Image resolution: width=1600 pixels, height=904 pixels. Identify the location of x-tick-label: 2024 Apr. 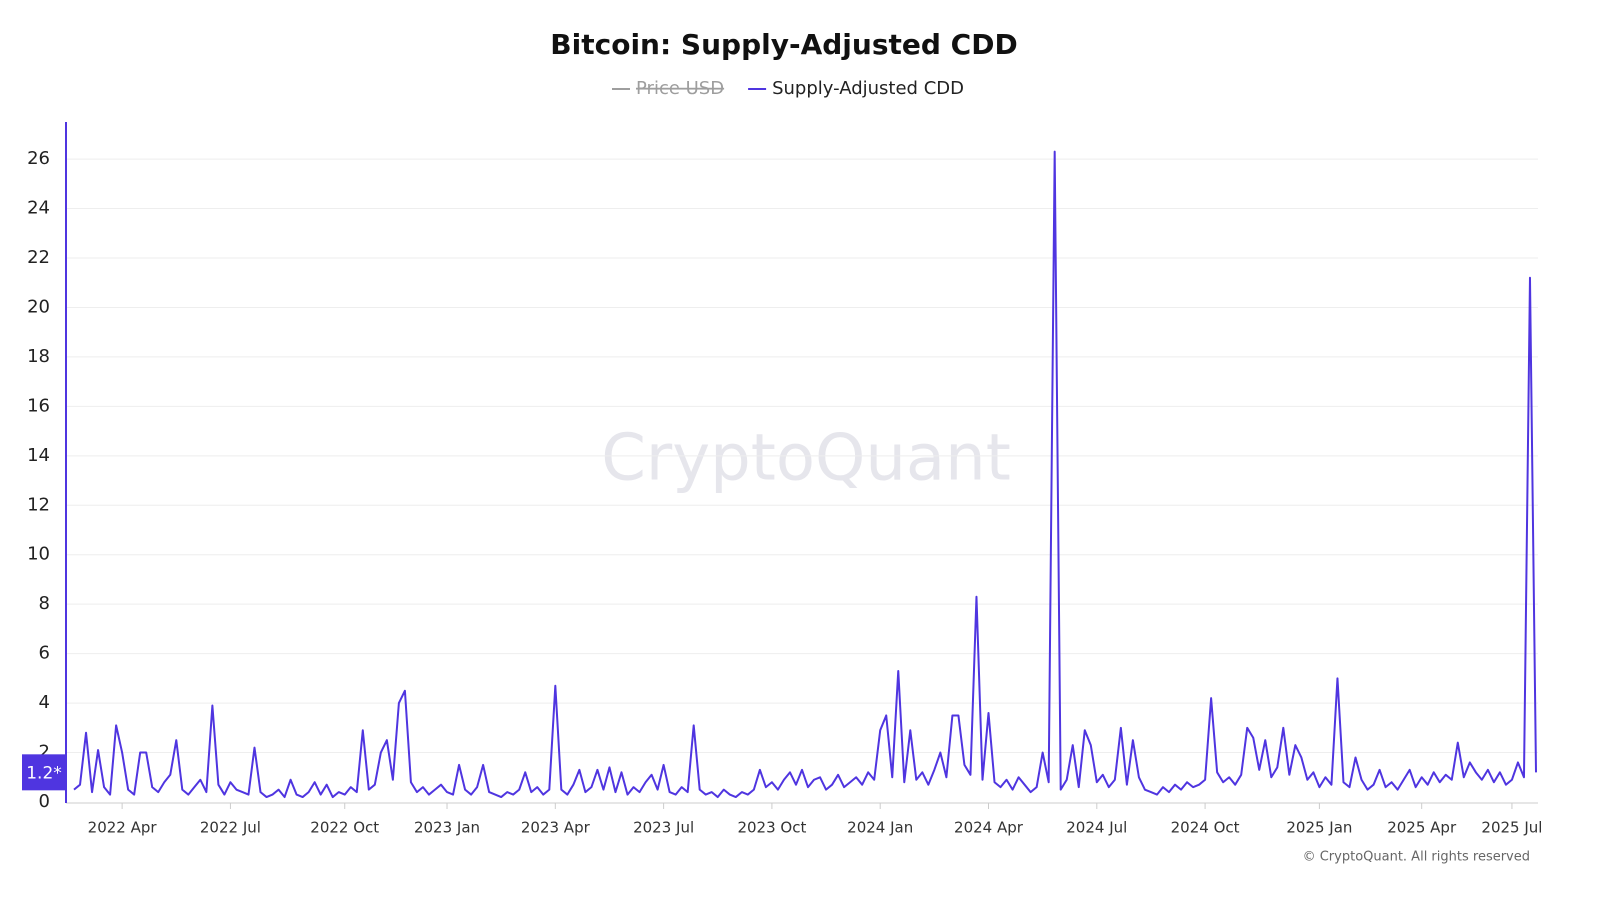
(989, 828).